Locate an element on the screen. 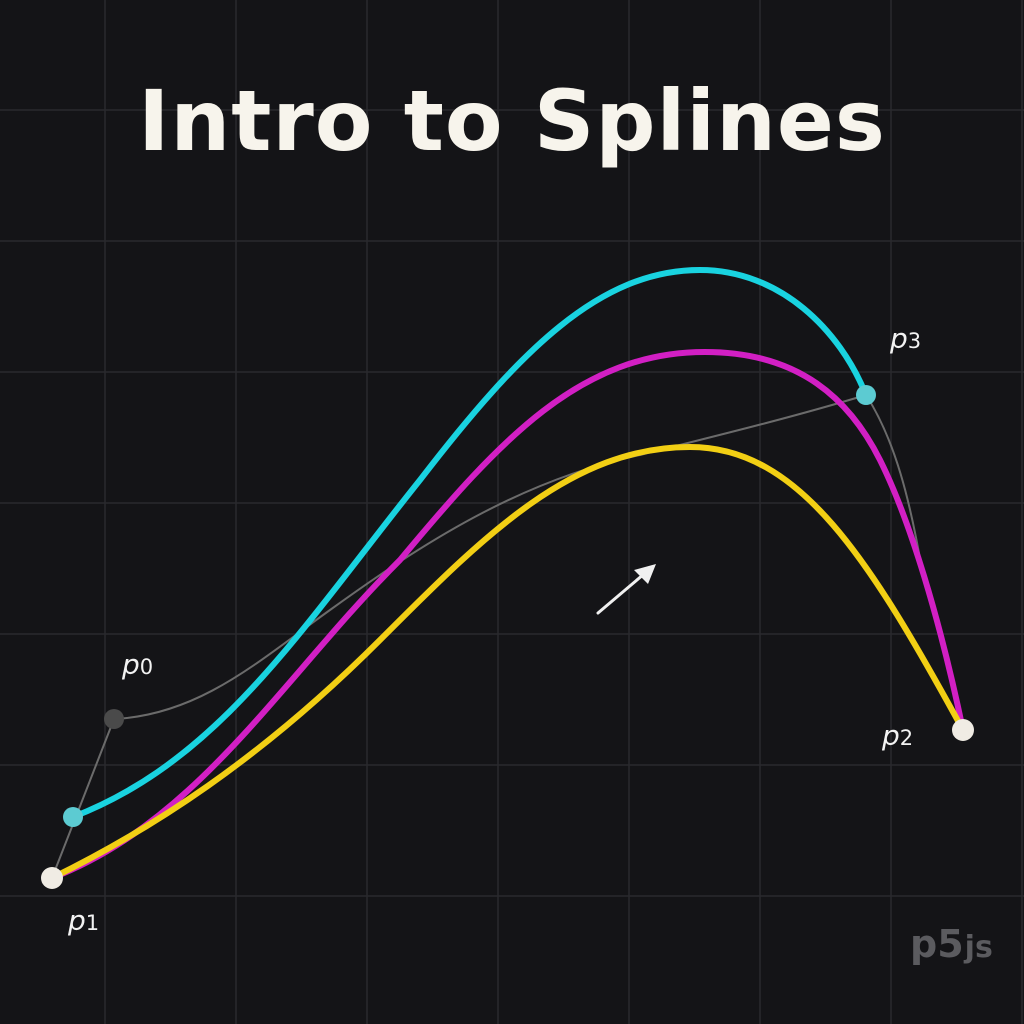 This screenshot has height=1024, width=1024. p5js-logo-brand: p5 is located at coordinates (937, 944).